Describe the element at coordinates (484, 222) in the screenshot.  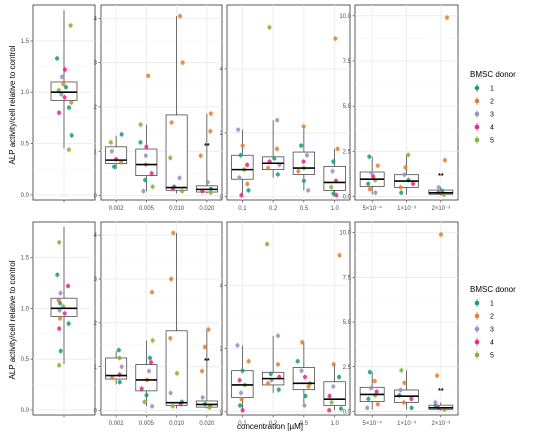
I see `legends: 1 2 3 4 5 1 2 3 4 5` at that location.